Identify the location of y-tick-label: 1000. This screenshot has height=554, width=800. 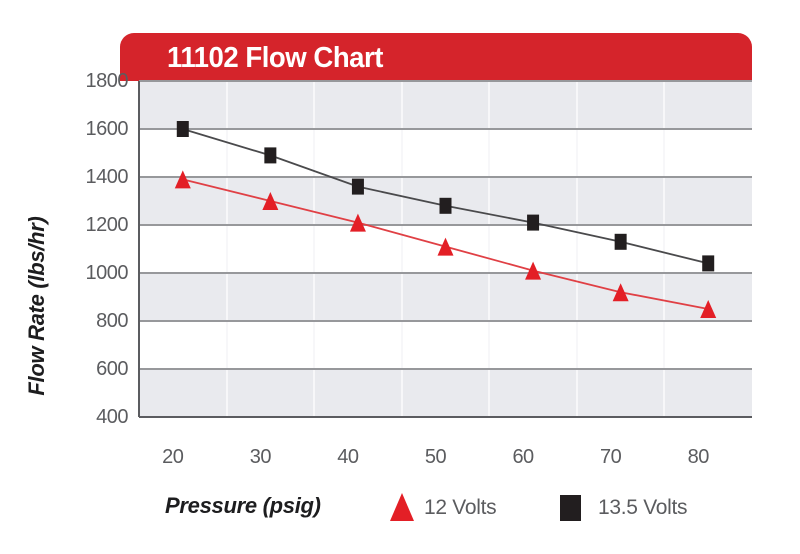
(107, 273).